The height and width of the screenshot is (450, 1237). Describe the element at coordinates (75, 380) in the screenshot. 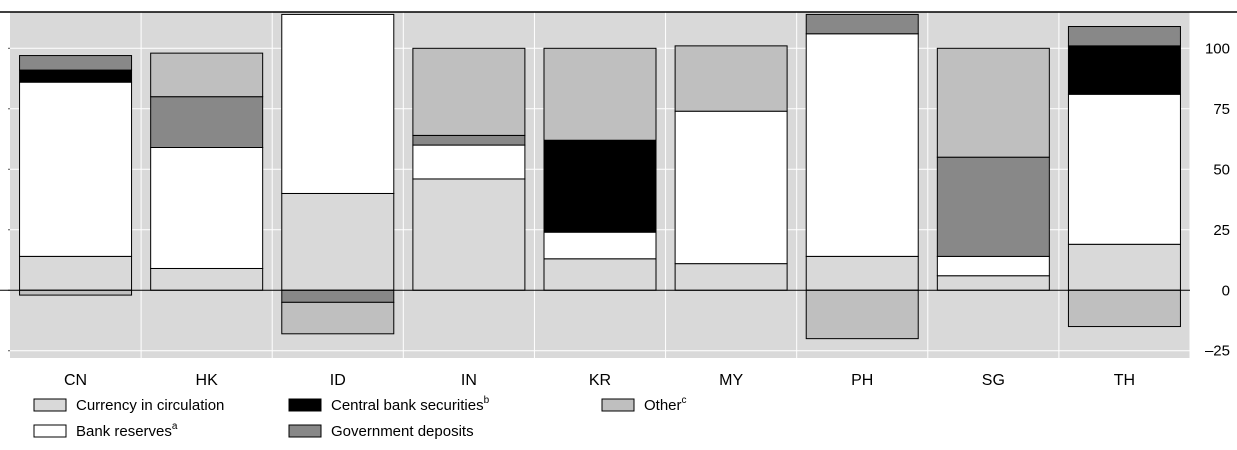

I see `category-label-CN: CN` at that location.